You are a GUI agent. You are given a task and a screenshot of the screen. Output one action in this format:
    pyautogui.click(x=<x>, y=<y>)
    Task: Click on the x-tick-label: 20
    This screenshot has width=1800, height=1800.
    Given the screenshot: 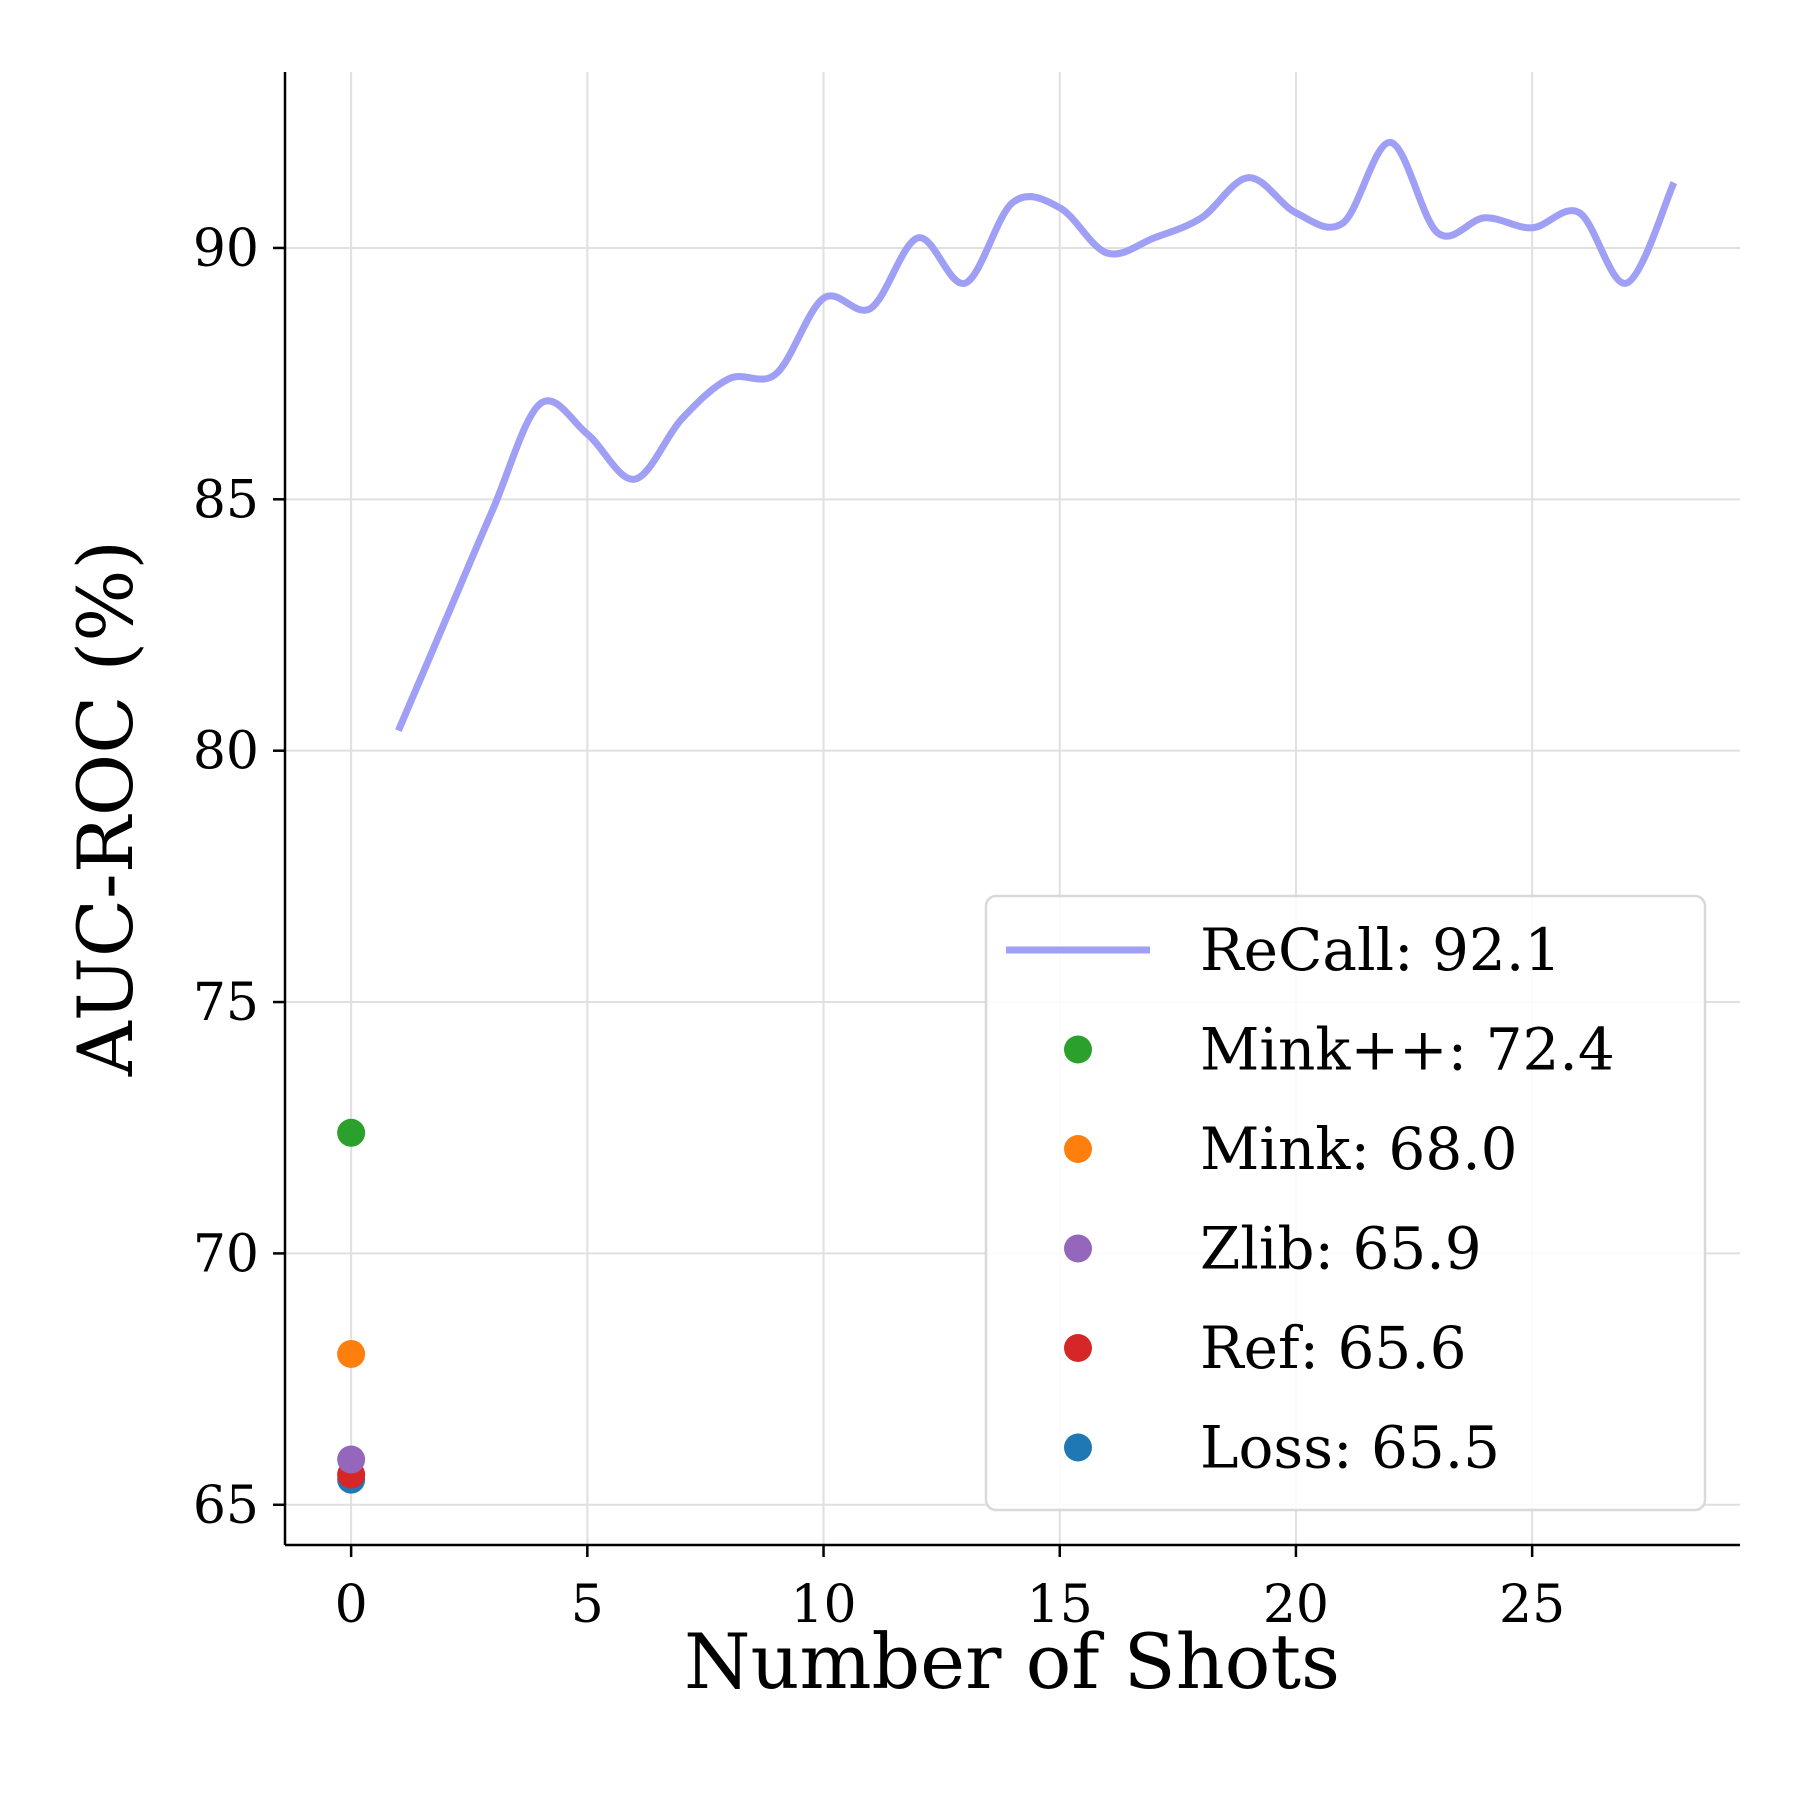 What is the action you would take?
    pyautogui.click(x=1296, y=1605)
    